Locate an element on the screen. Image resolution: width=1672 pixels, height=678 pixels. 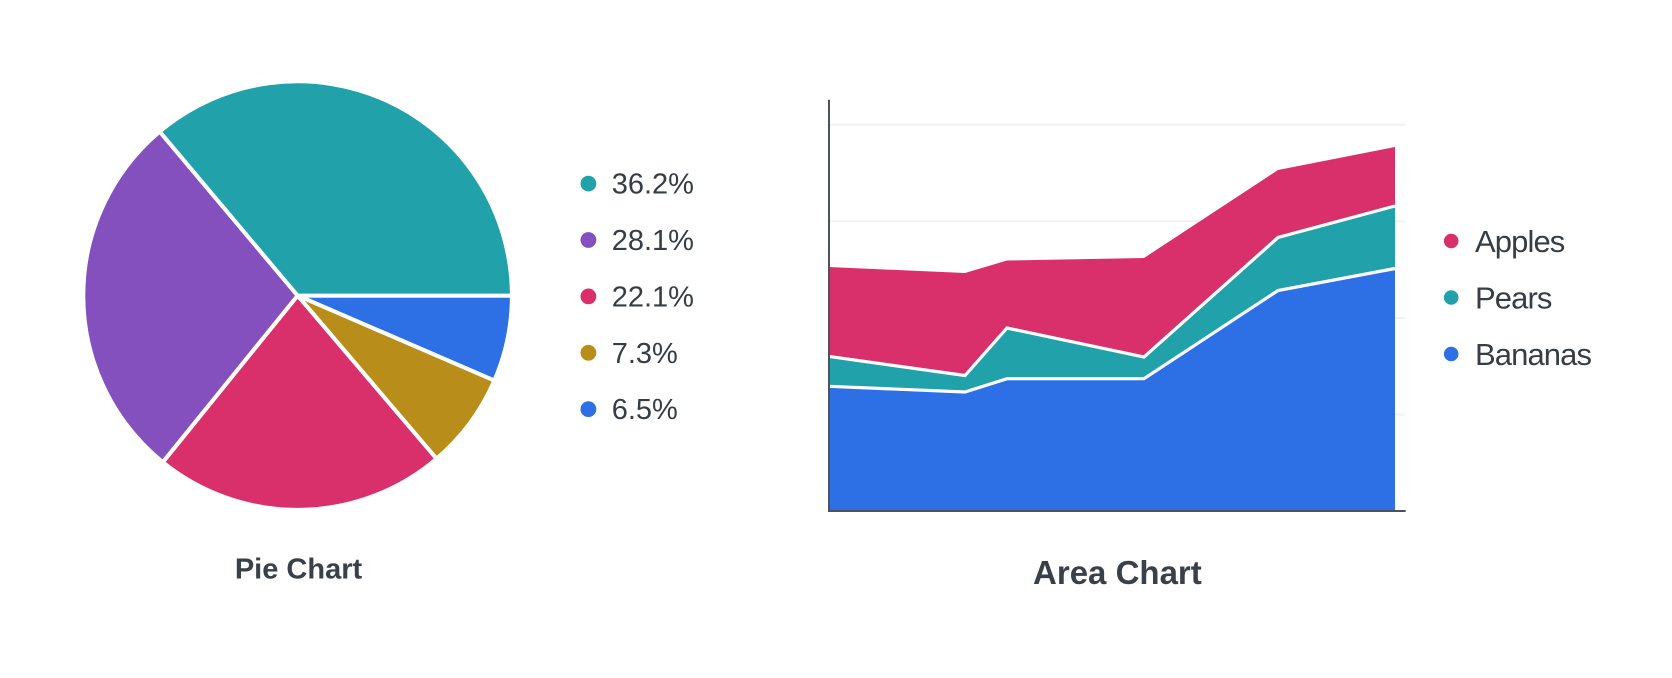
svg-text: 36.2% is located at coordinates (653, 185).